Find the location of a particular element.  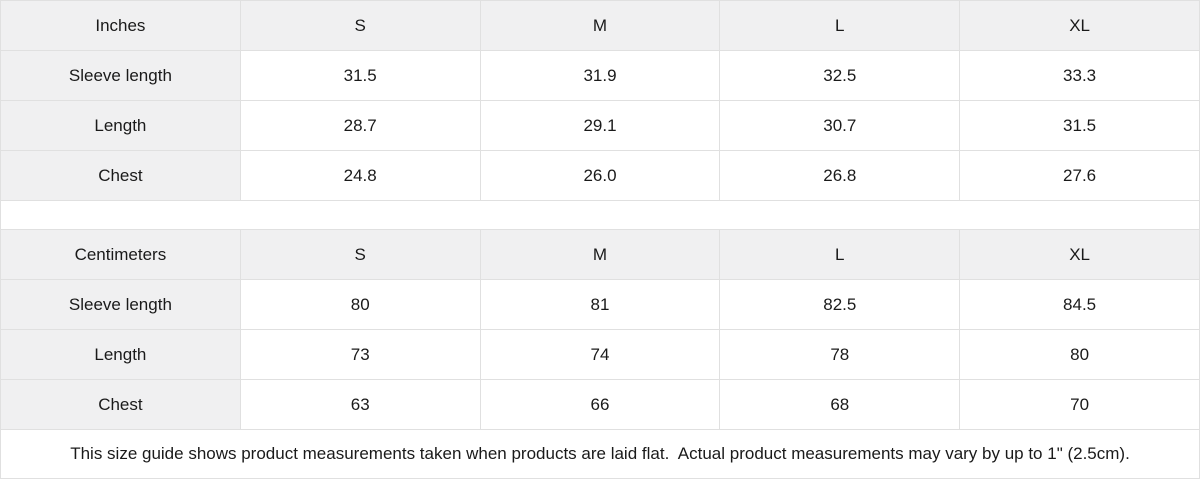

measurement-cell: 84.5 is located at coordinates (1079, 304).